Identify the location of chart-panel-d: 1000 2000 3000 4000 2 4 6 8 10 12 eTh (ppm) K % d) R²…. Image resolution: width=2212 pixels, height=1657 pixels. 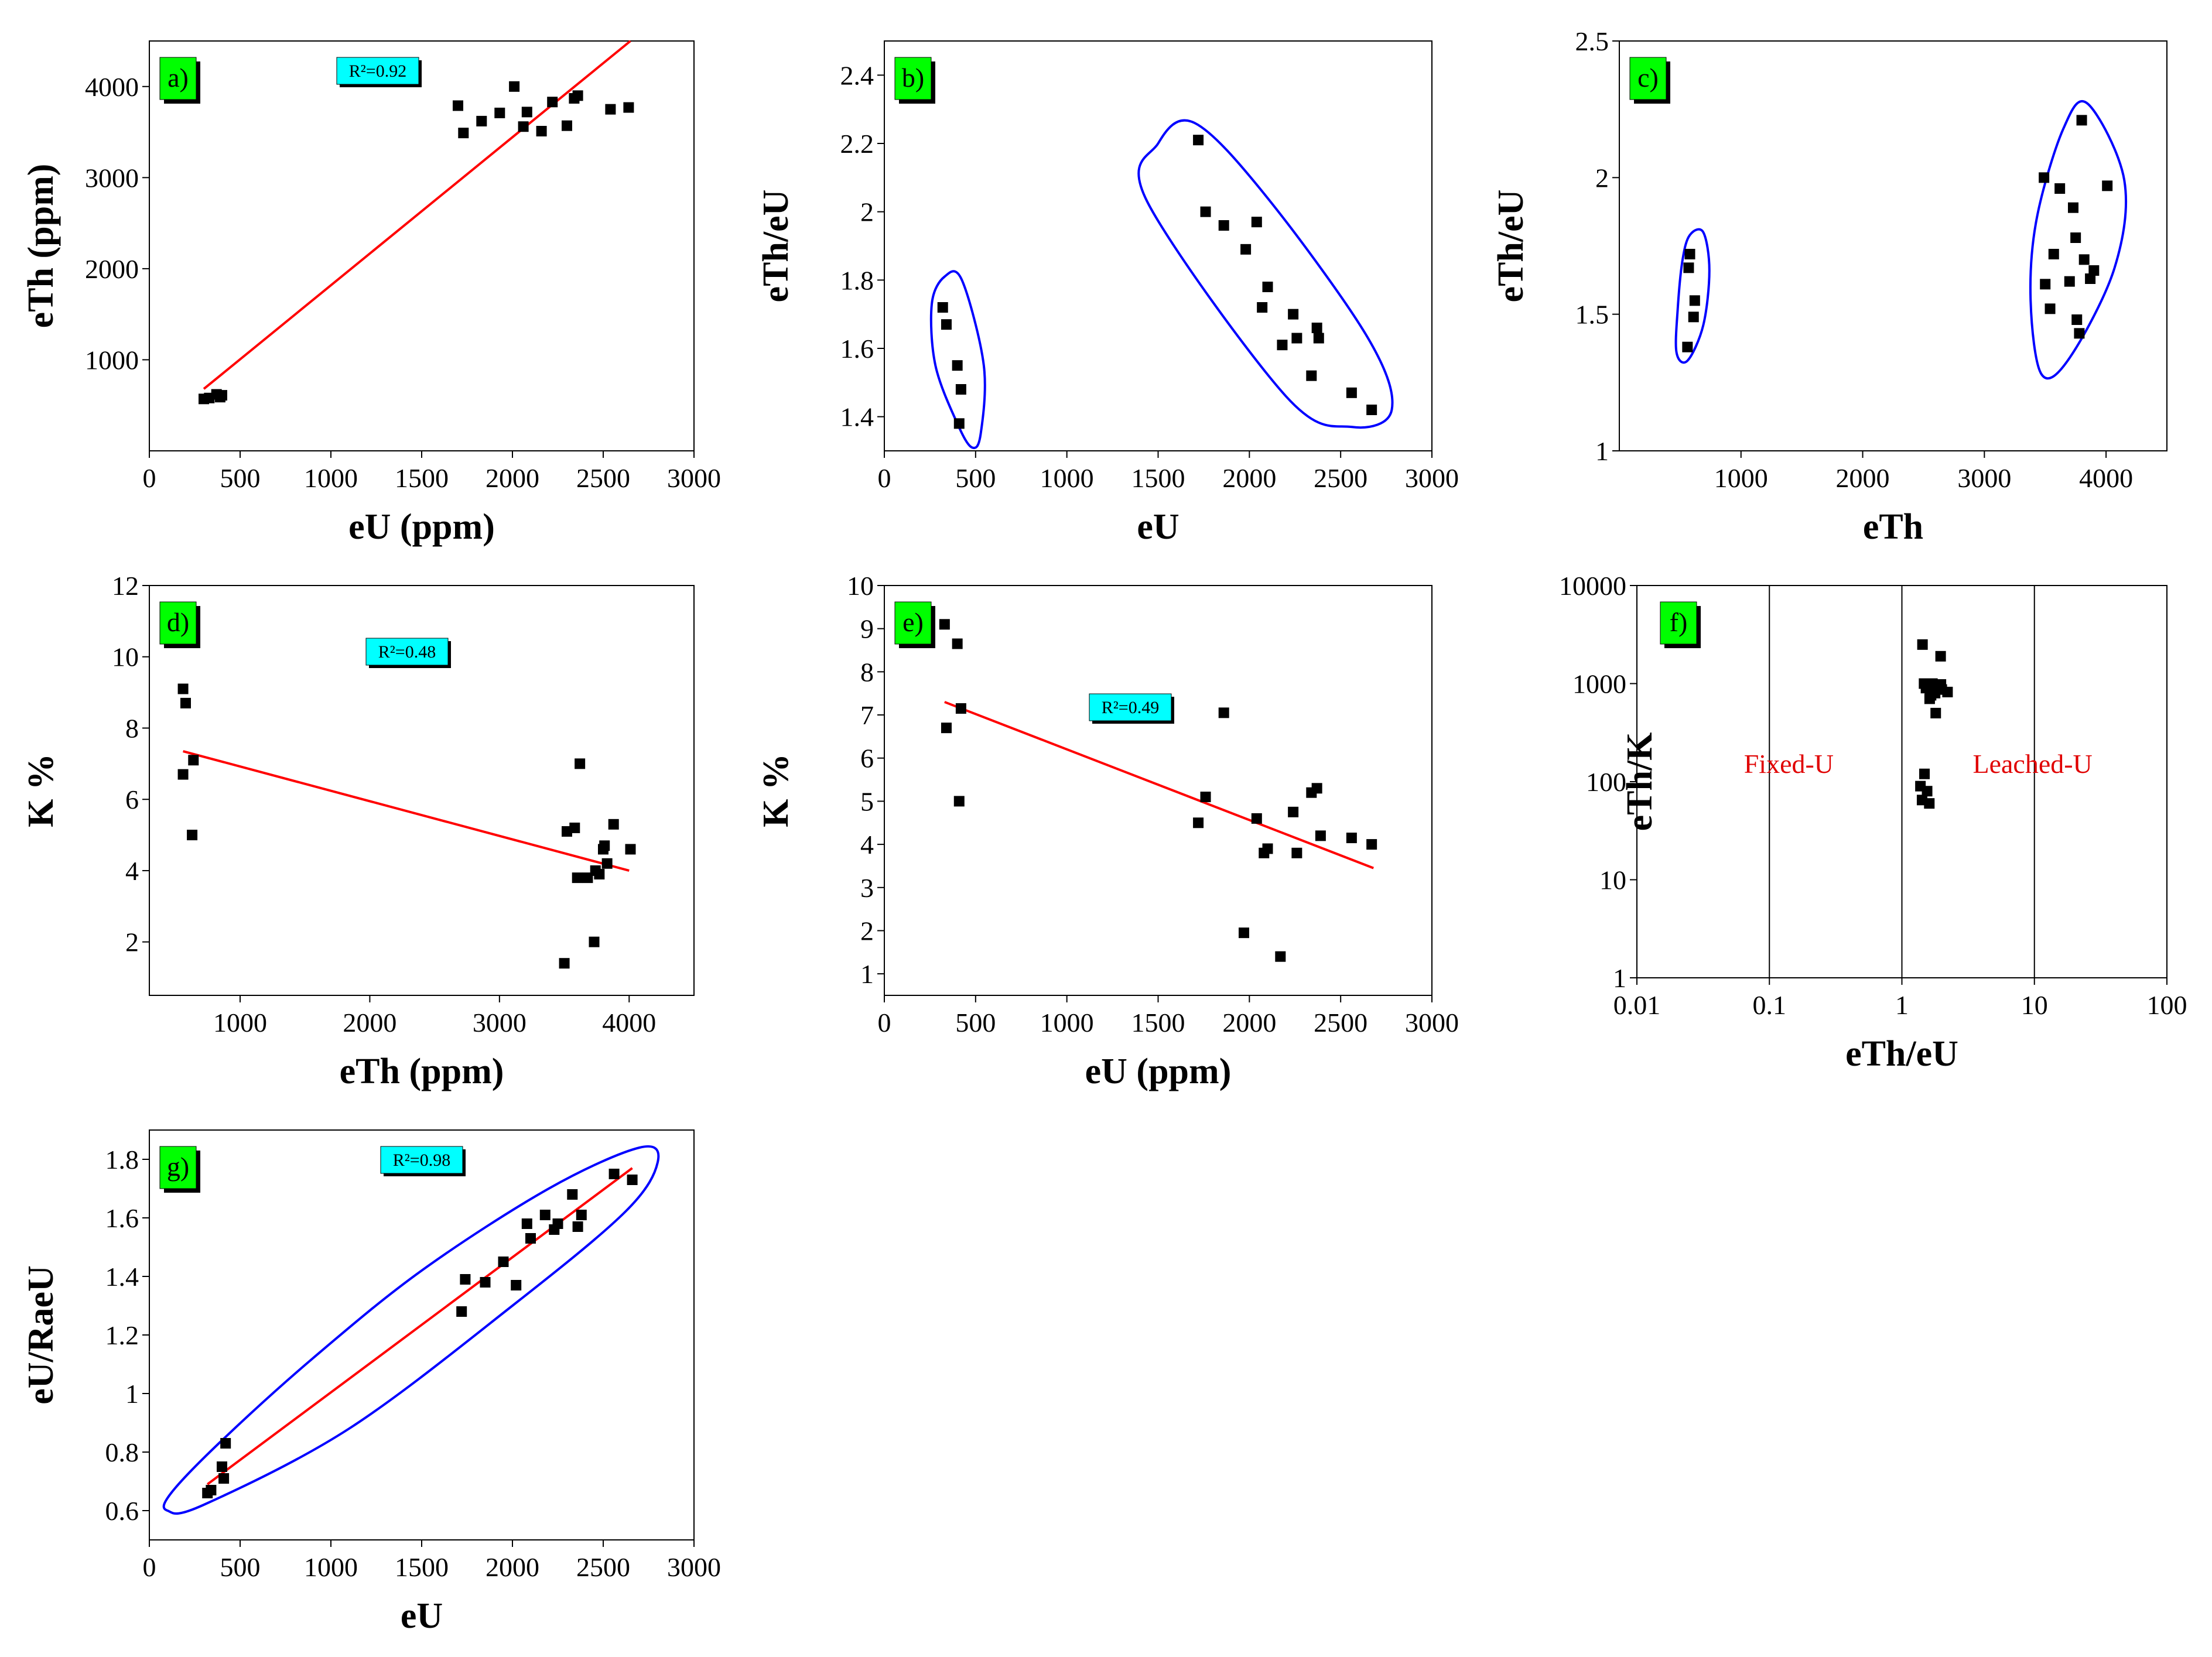
(358, 831).